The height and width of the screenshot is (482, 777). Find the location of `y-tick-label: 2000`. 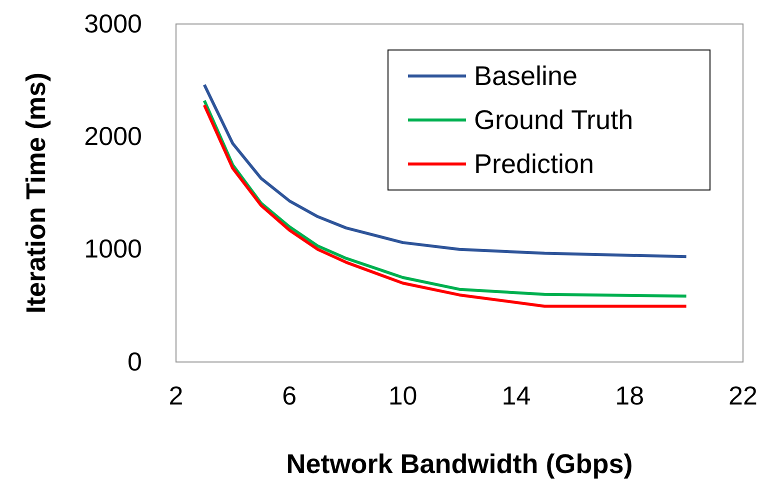

y-tick-label: 2000 is located at coordinates (113, 135).